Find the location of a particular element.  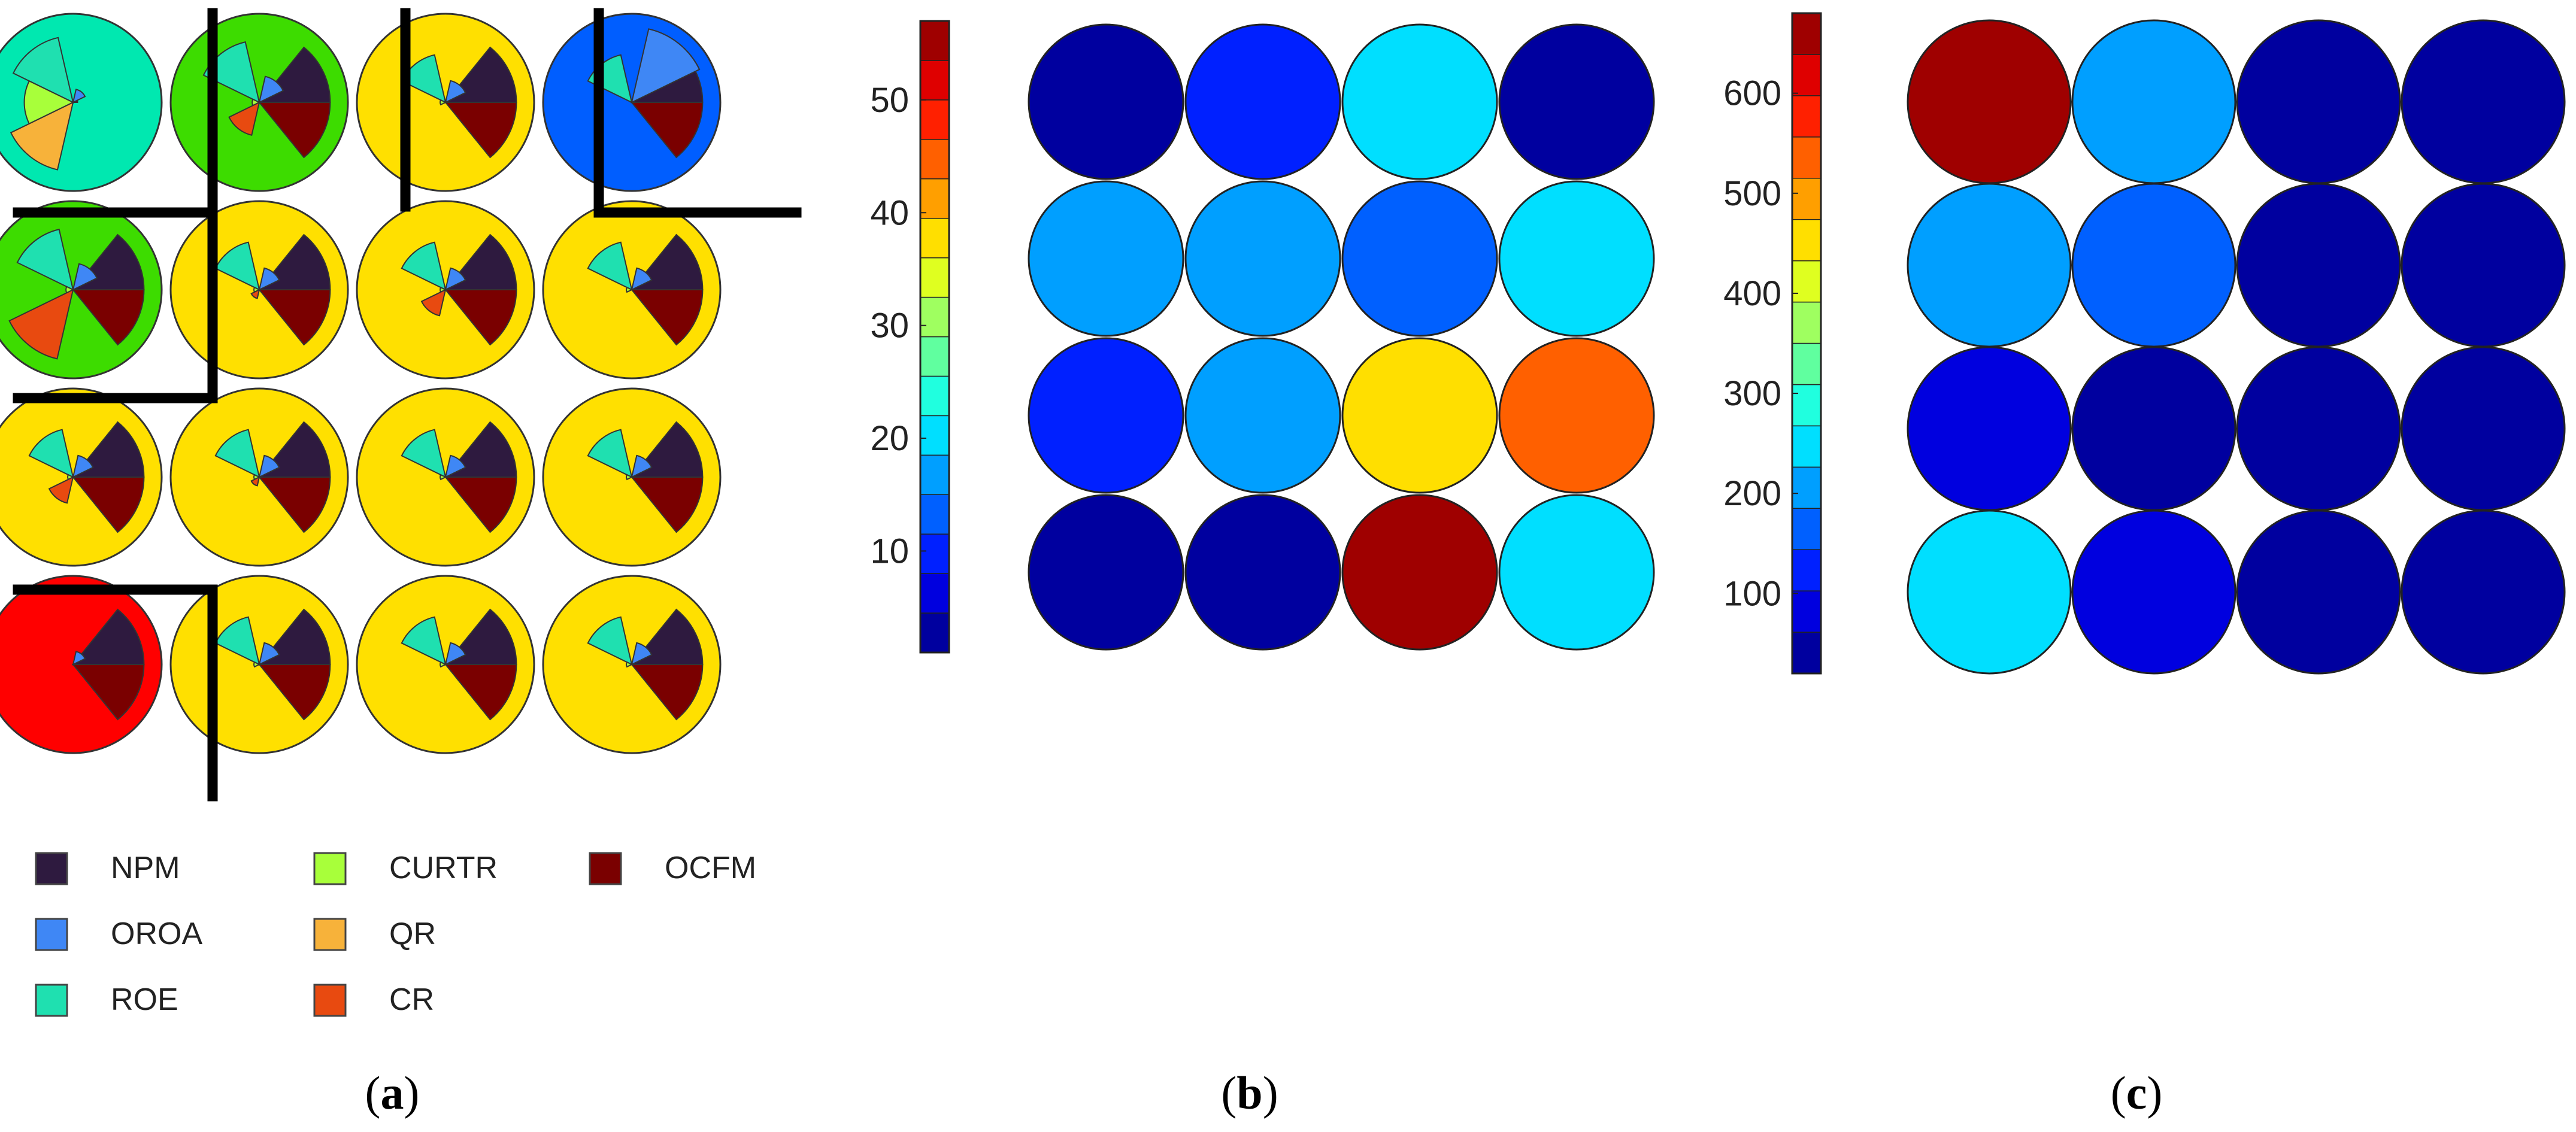

caption-a-letter: a is located at coordinates (392, 1093).